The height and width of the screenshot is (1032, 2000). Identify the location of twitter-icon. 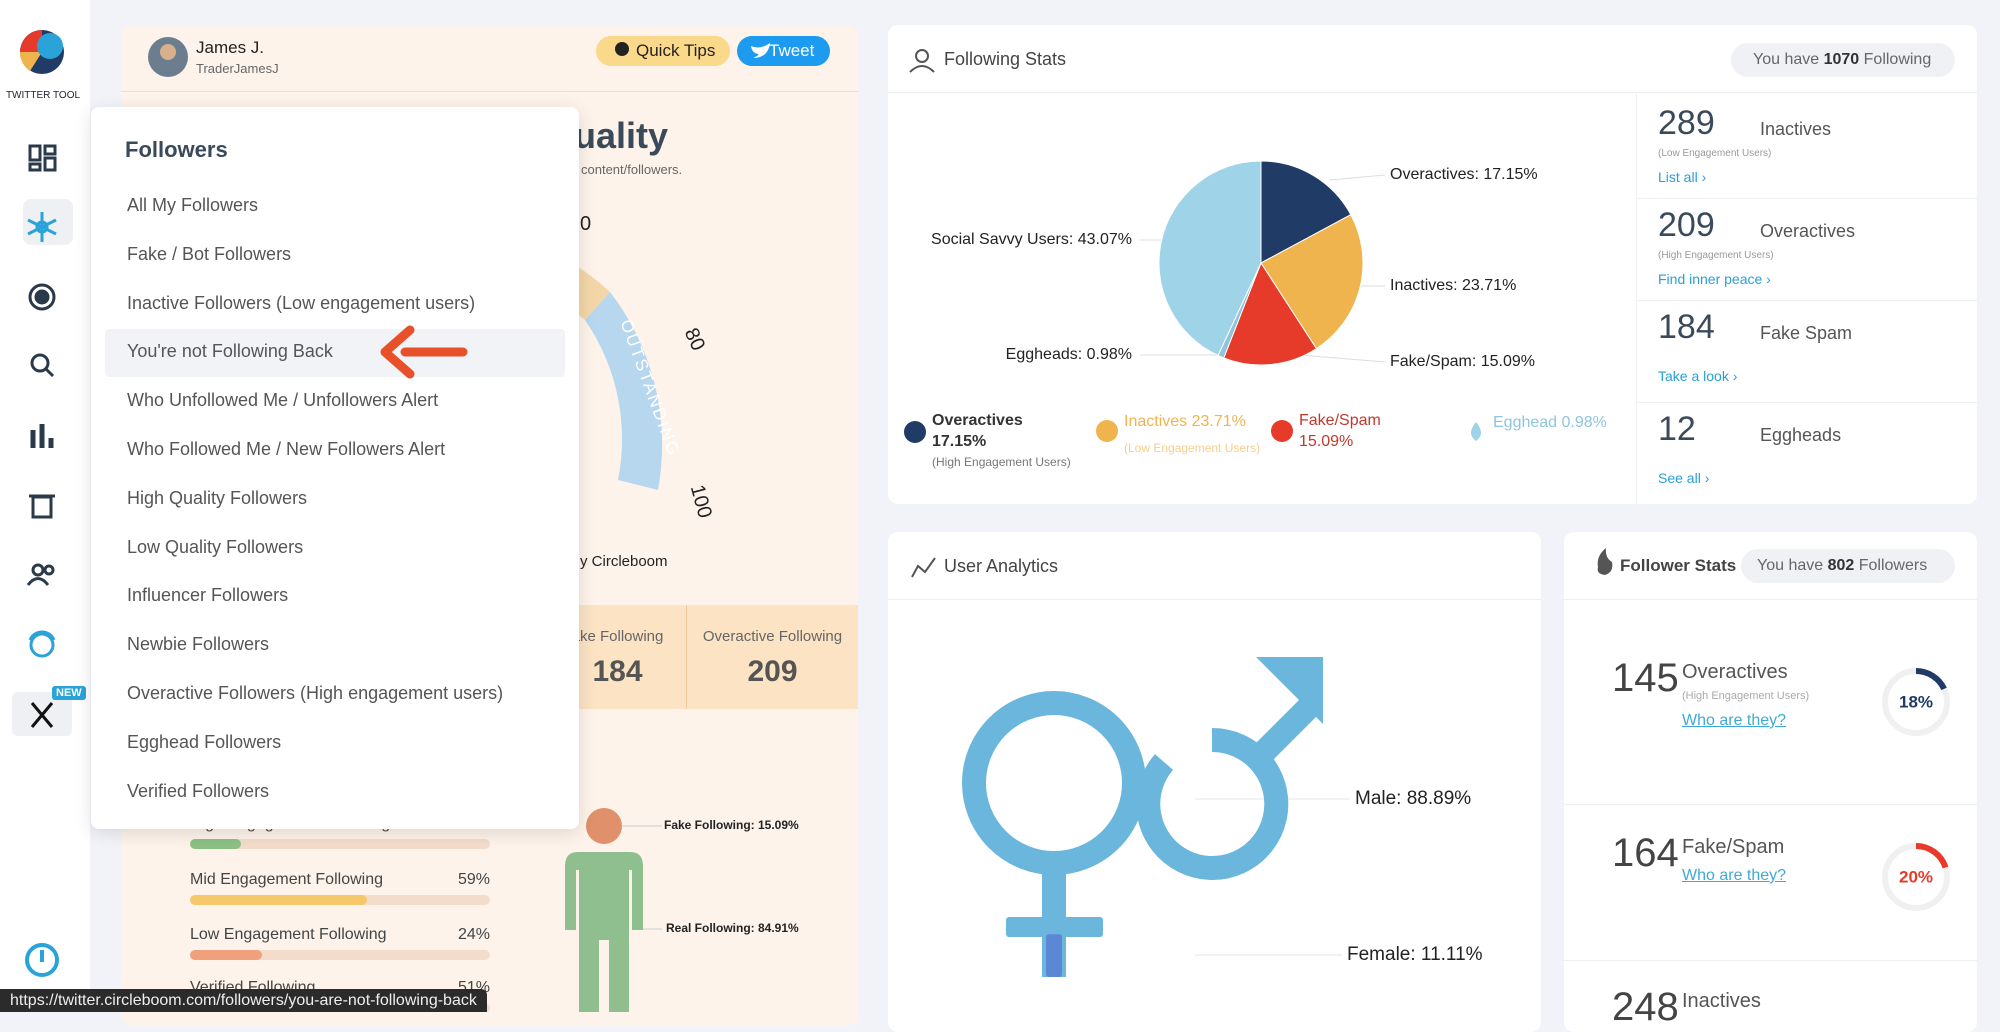
(760, 50).